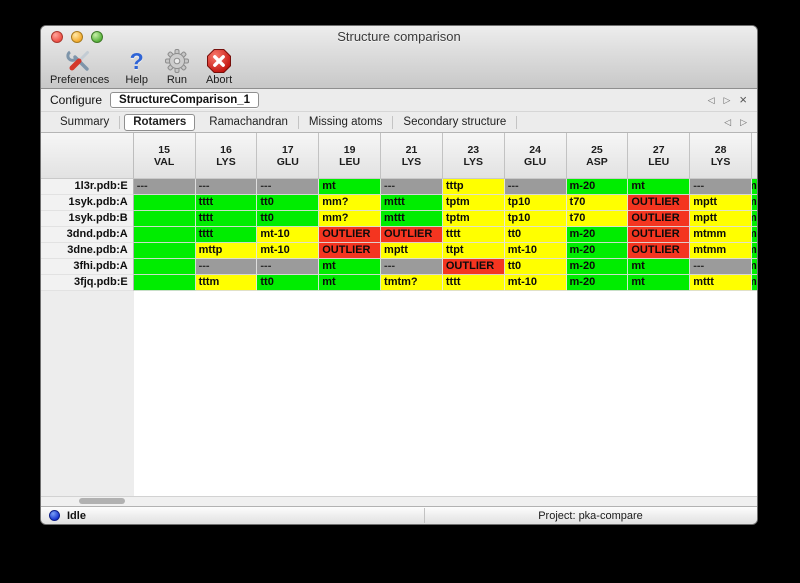  What do you see at coordinates (87, 267) in the screenshot?
I see `row-label-3fhi-pdb-a: 3fhi.pdb:A` at bounding box center [87, 267].